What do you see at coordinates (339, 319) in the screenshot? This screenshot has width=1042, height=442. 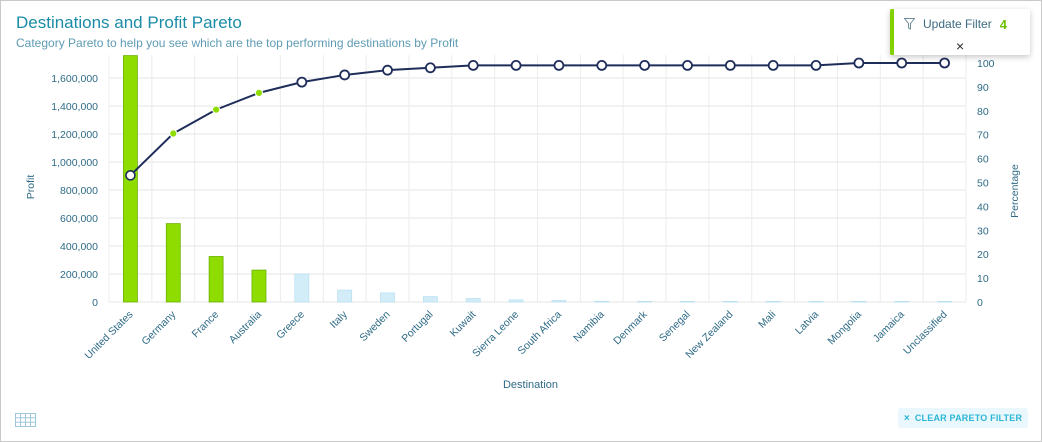 I see `x-tick-label: Italy` at bounding box center [339, 319].